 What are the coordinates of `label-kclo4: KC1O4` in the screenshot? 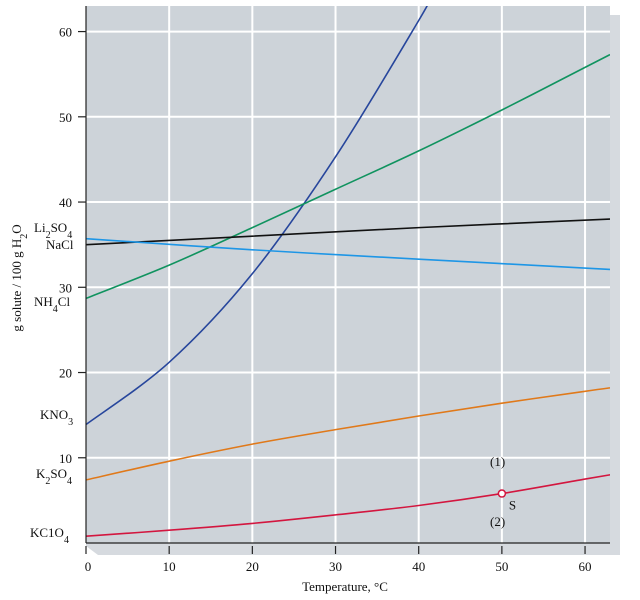 It's located at (49, 535).